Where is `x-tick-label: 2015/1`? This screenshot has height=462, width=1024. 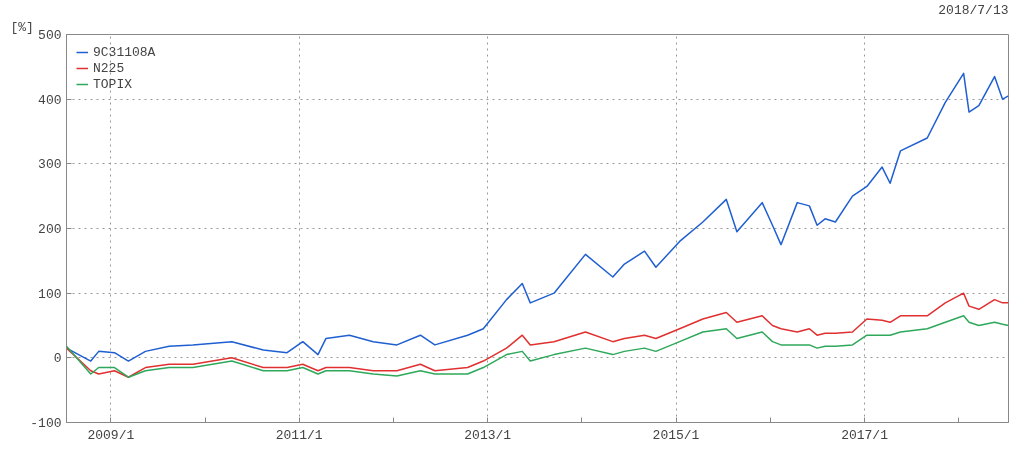
x-tick-label: 2015/1 is located at coordinates (676, 435).